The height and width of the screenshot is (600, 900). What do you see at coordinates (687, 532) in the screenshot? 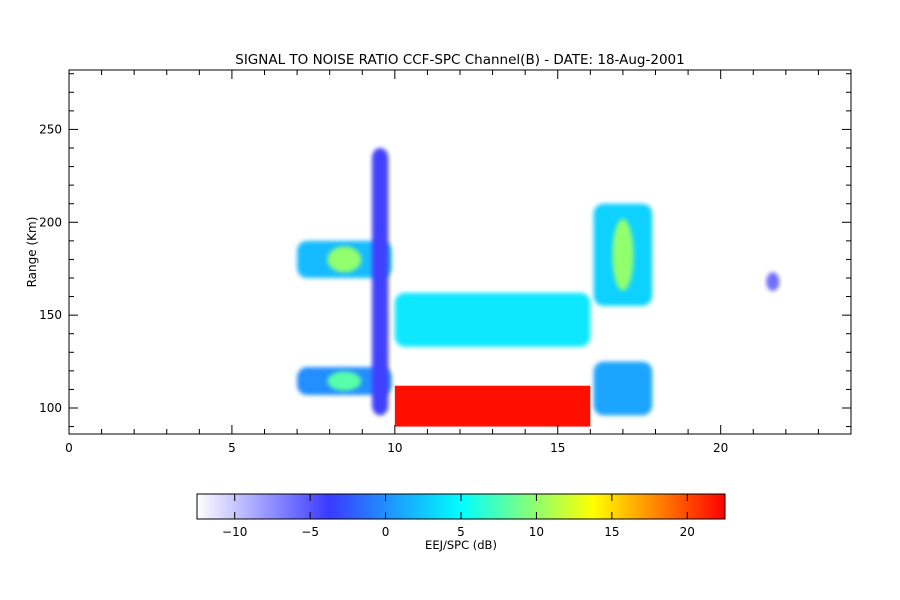
I see `colorbar-tick-label: 20` at bounding box center [687, 532].